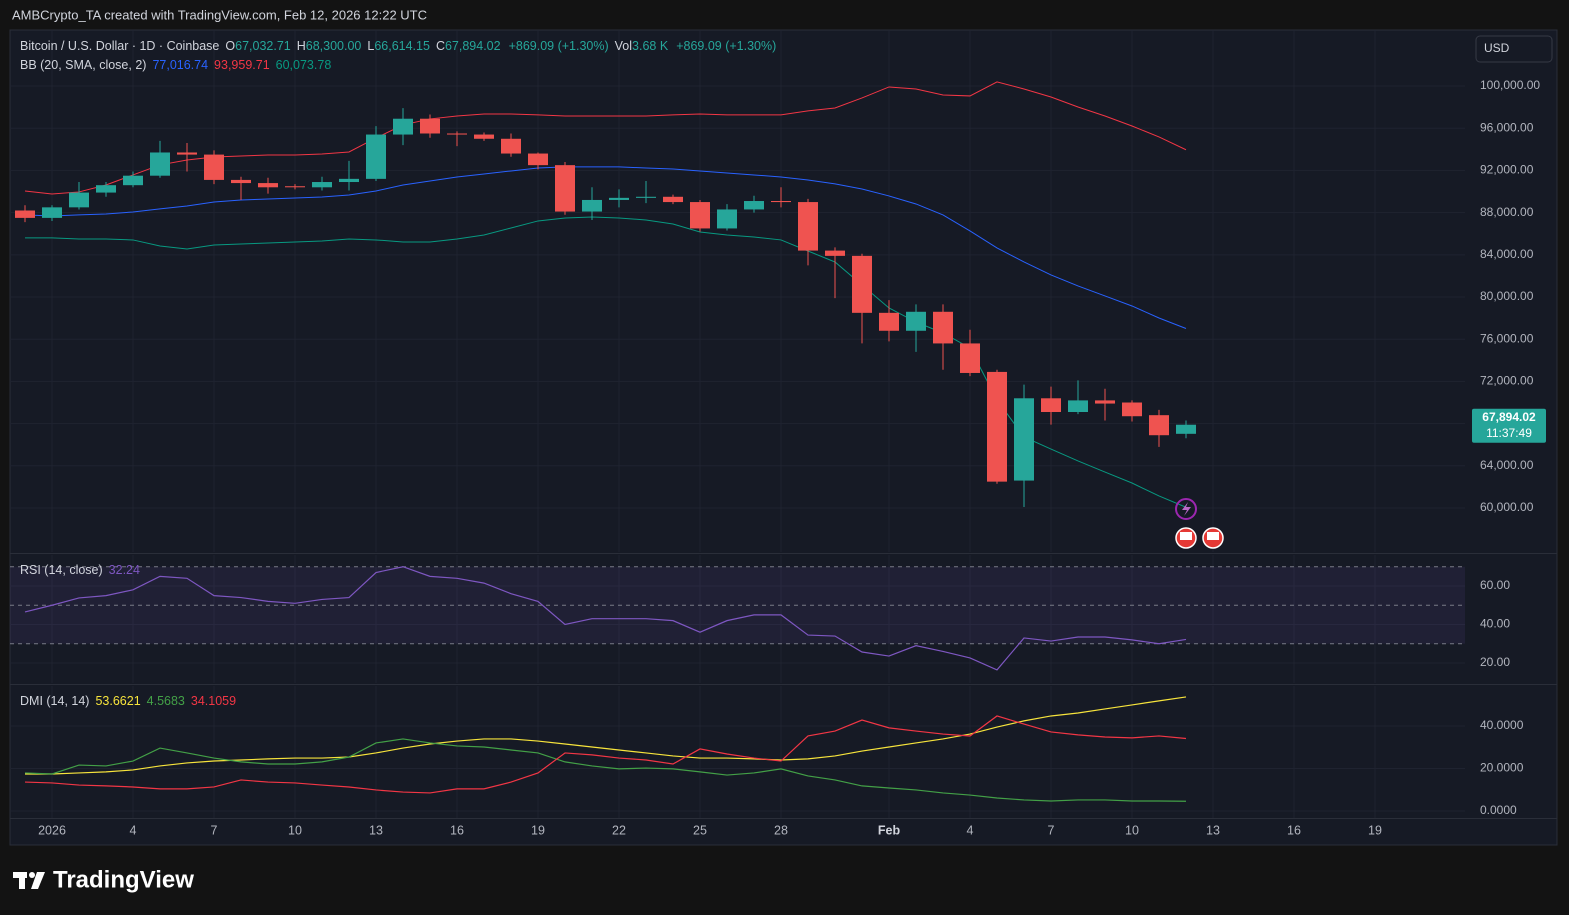 The image size is (1569, 915). What do you see at coordinates (623, 46) in the screenshot?
I see `legend-key: Vol` at bounding box center [623, 46].